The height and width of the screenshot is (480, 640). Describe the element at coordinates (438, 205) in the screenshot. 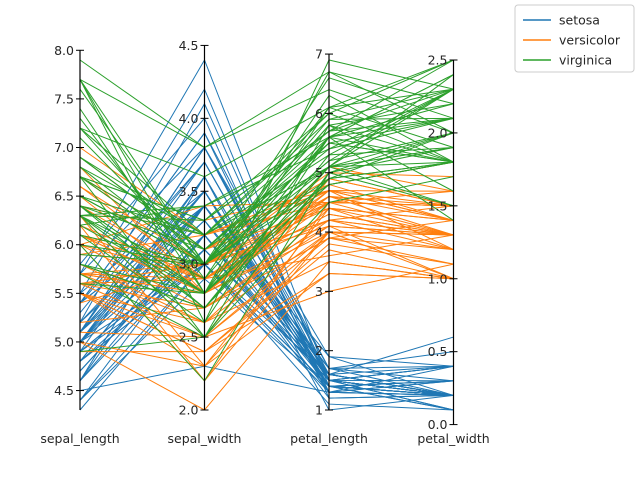

I see `tick-label-petal_width-3: 1.5` at that location.